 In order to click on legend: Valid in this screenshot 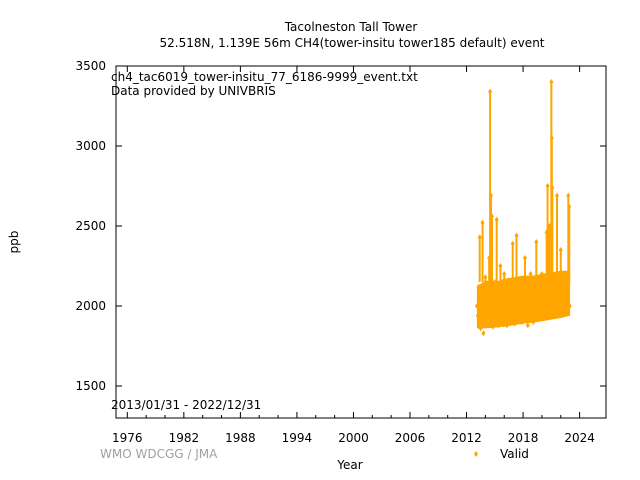, I will do `click(501, 454)`.